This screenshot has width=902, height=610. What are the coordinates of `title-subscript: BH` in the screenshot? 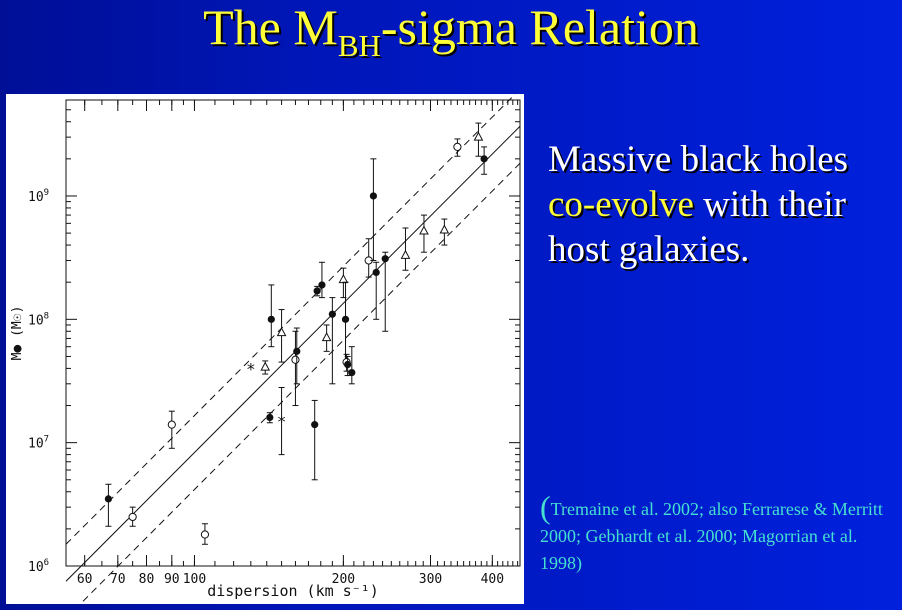 It's located at (359, 45).